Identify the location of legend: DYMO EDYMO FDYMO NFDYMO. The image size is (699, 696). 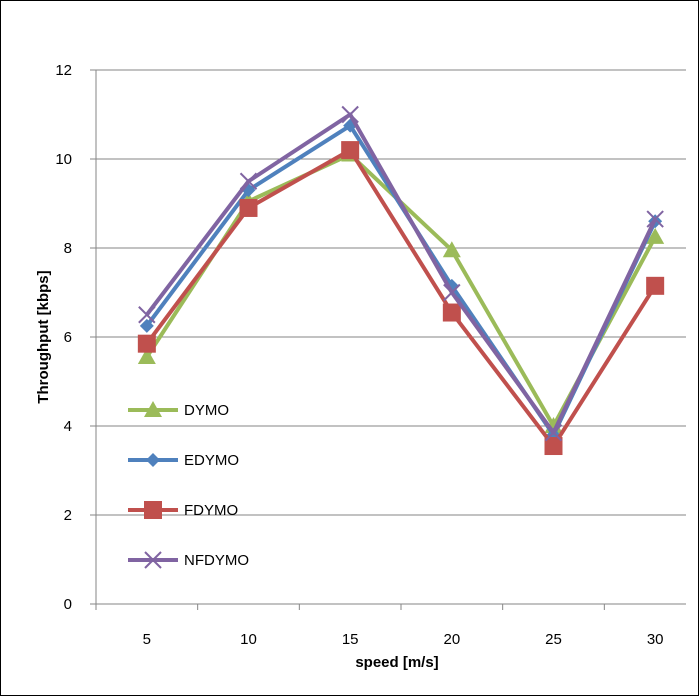
(188, 485).